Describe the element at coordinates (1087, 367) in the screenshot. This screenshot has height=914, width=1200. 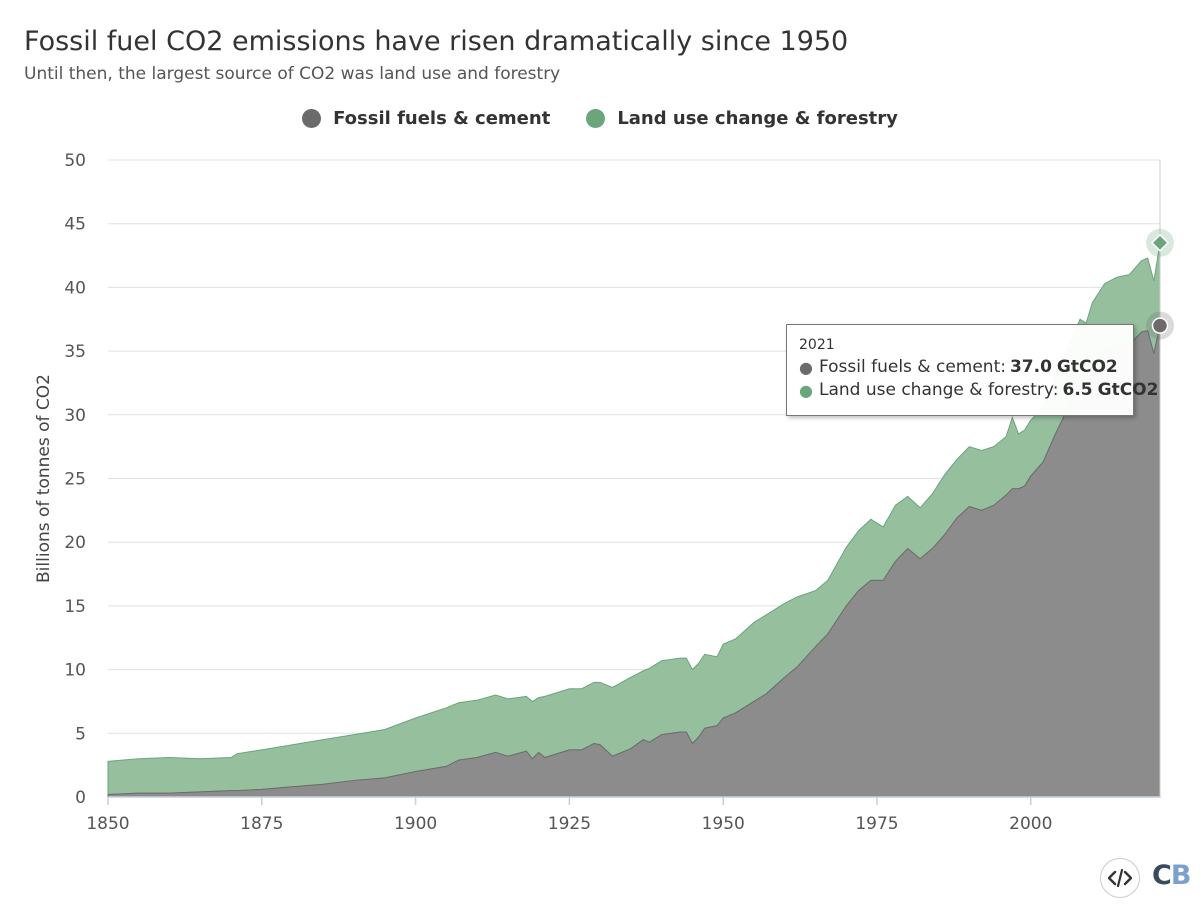
I see `tooltip-fossil-unit: GtCO2` at that location.